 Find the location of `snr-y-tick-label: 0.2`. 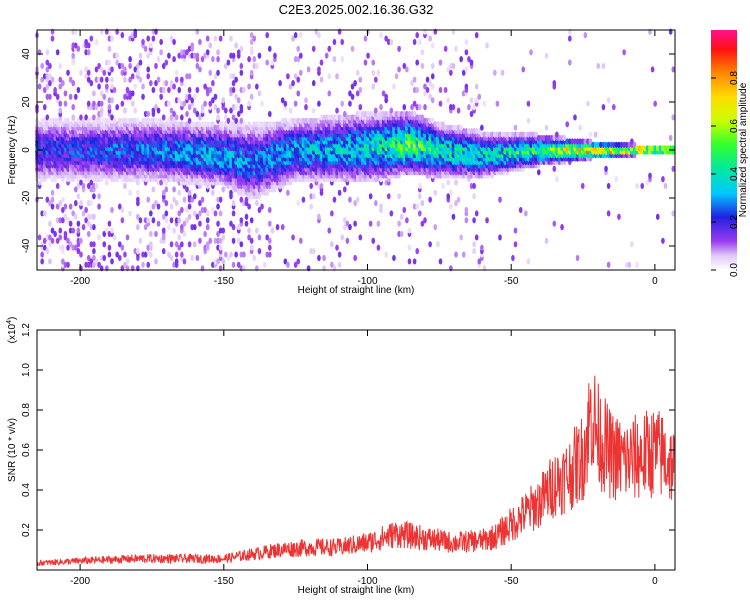

snr-y-tick-label: 0.2 is located at coordinates (26, 530).